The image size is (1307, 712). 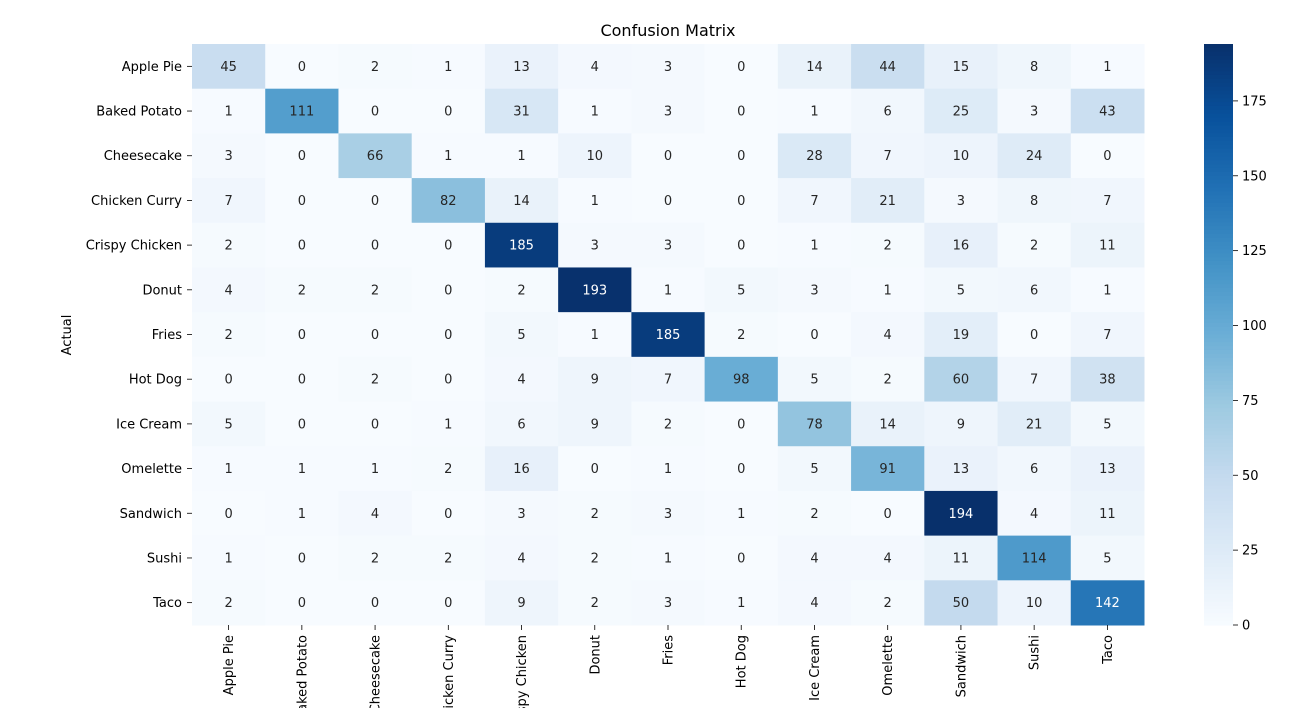 I want to click on column-label: Crispy Chicken, so click(x=522, y=671).